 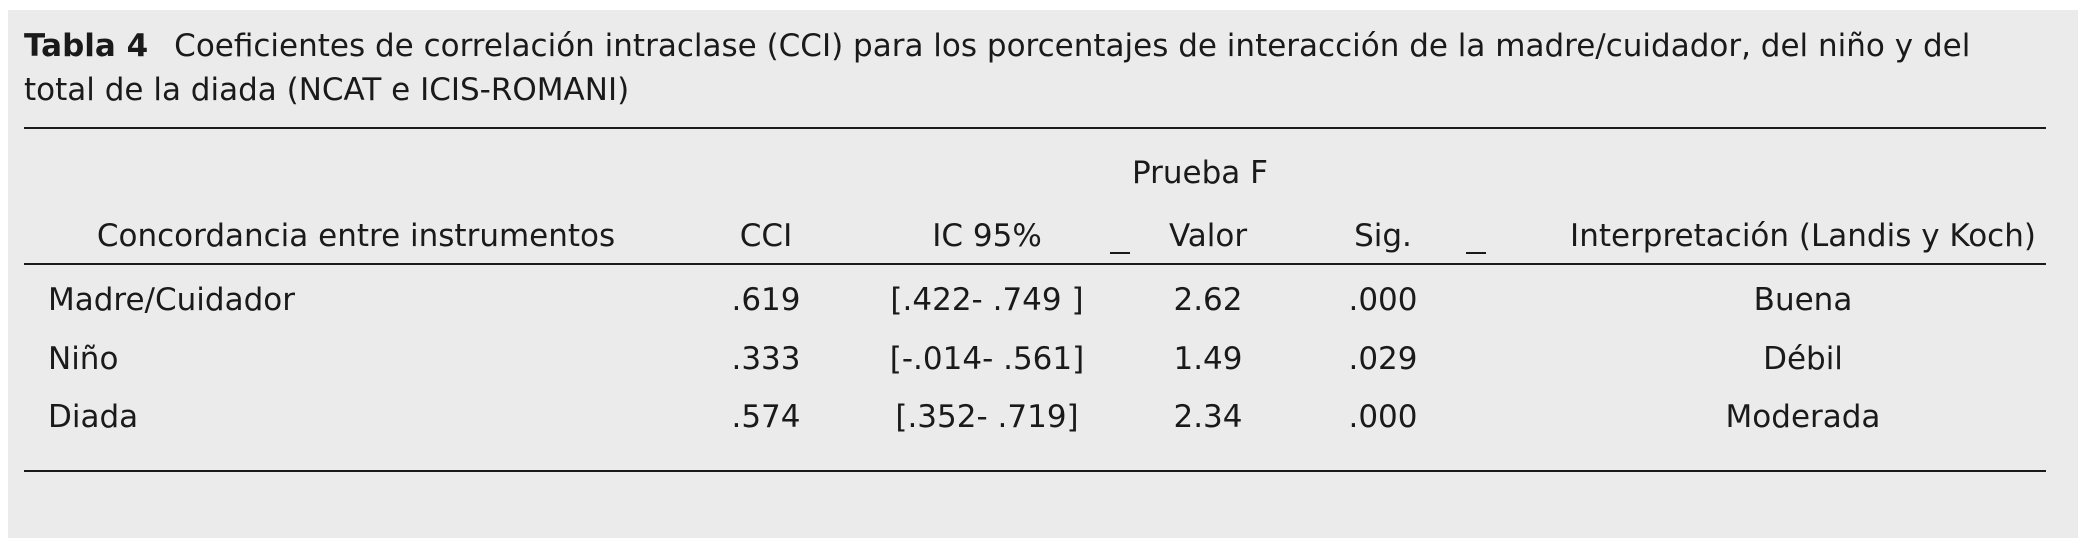 I want to click on row-nino-sig: .029, so click(x=1383, y=359).